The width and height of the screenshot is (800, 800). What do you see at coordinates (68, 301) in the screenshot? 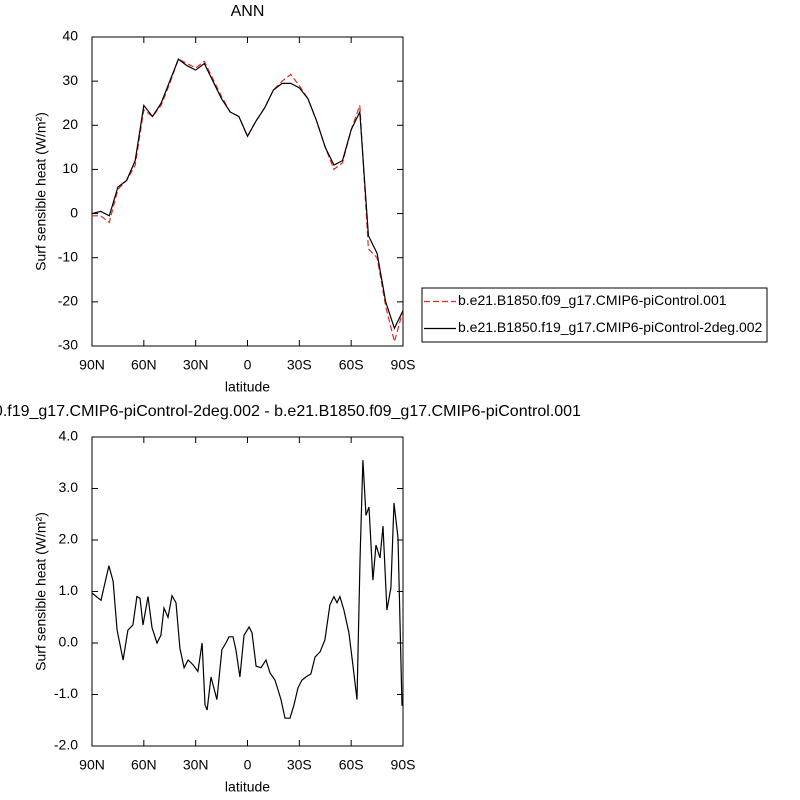
I see `y-tick-label: -20` at bounding box center [68, 301].